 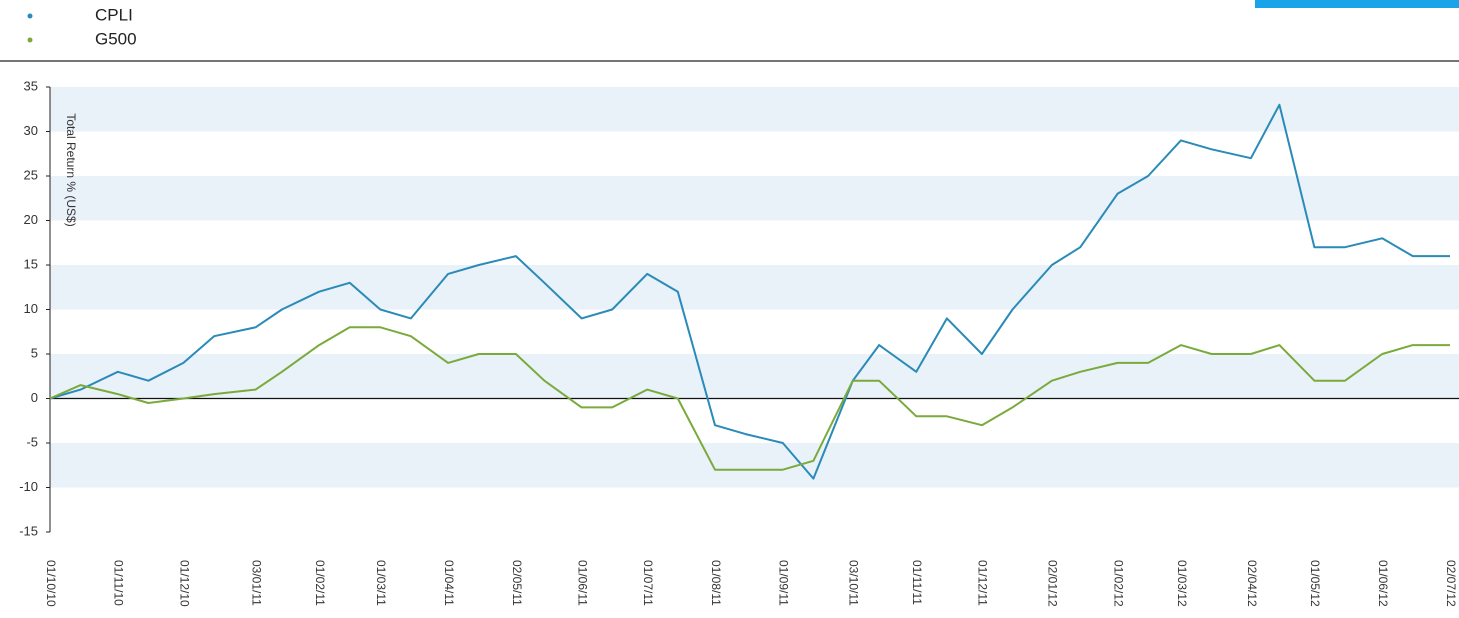 What do you see at coordinates (184, 583) in the screenshot?
I see `x-tick-label: 01/12/10` at bounding box center [184, 583].